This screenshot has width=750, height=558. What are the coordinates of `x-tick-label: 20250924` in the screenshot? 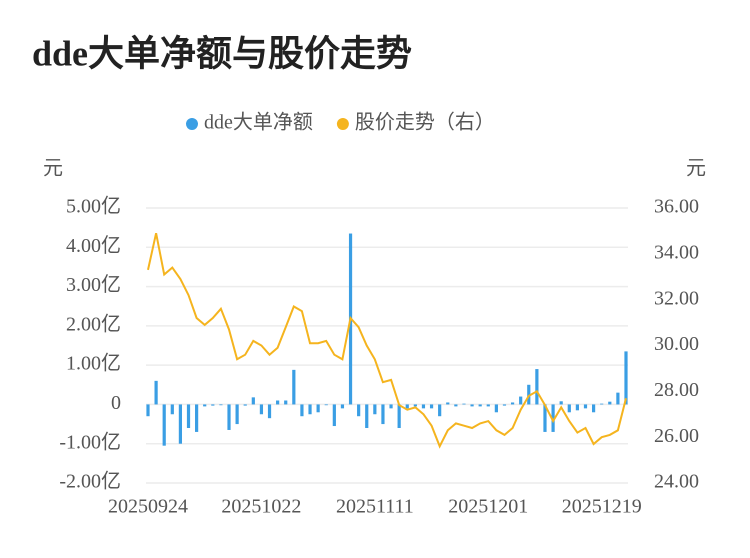 It's located at (148, 507).